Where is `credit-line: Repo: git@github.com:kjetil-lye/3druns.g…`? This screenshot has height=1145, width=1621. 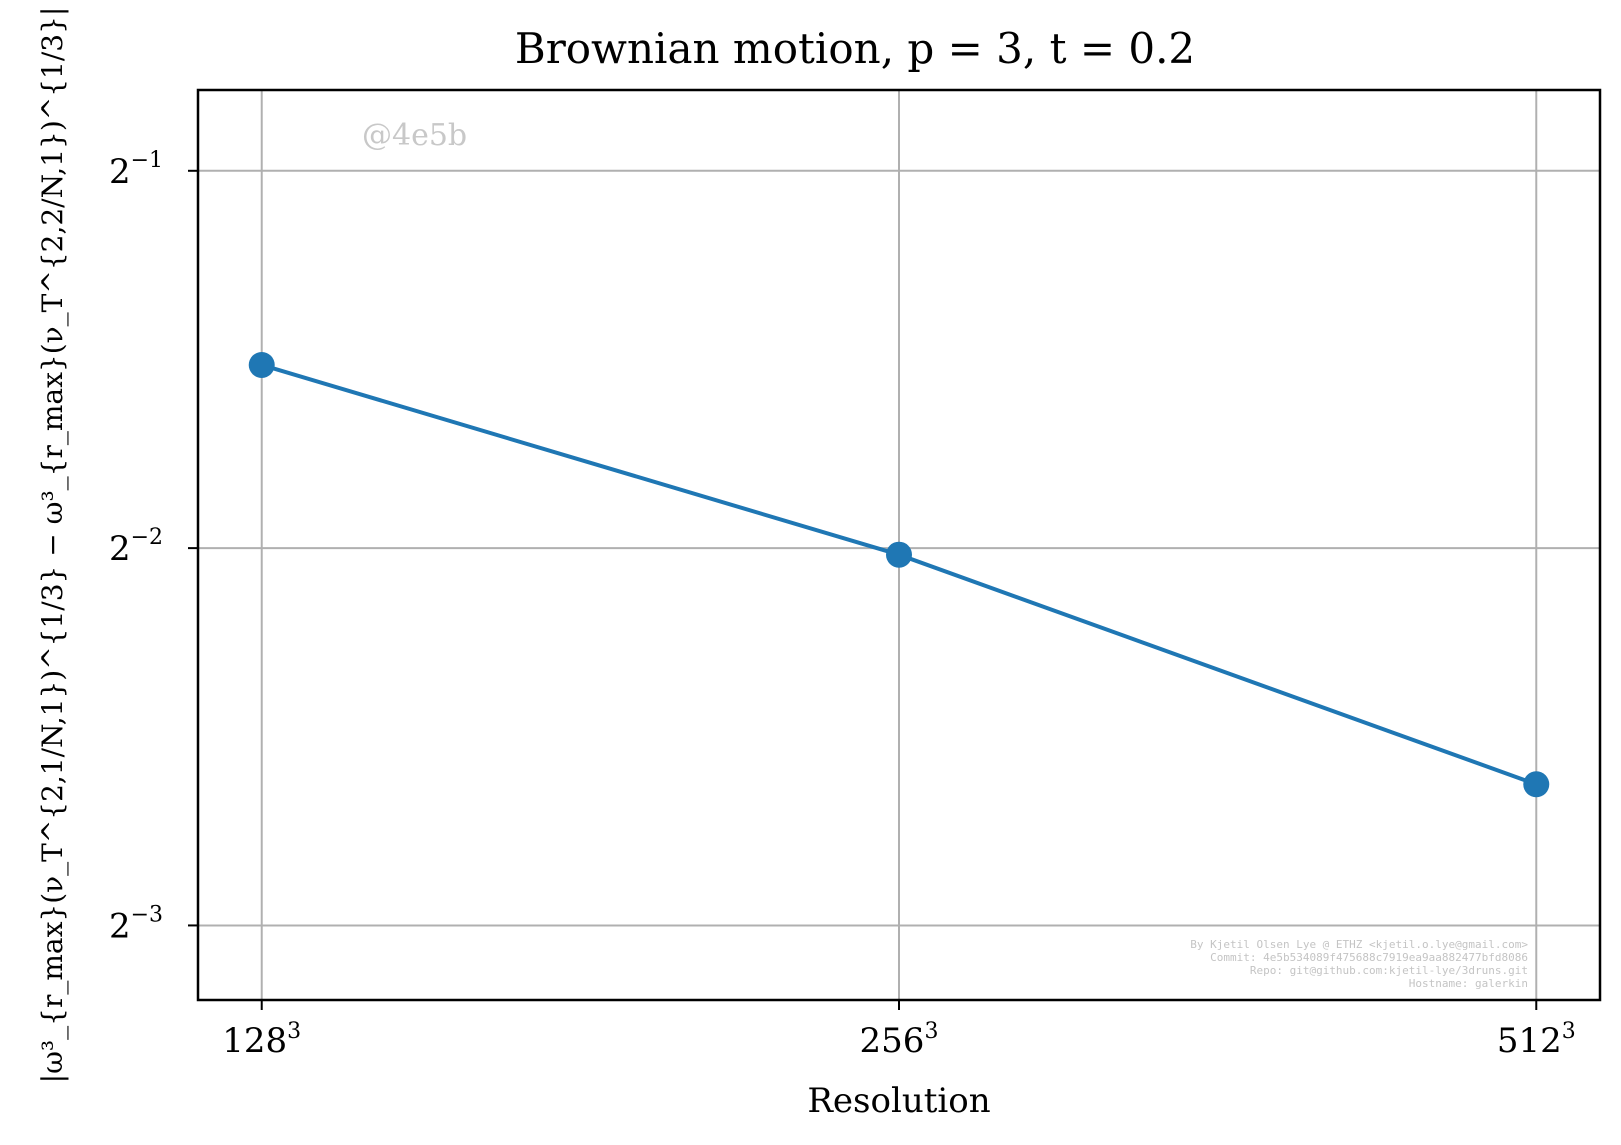
credit-line: Repo: git@github.com:kjetil-lye/3druns.g… is located at coordinates (1389, 970).